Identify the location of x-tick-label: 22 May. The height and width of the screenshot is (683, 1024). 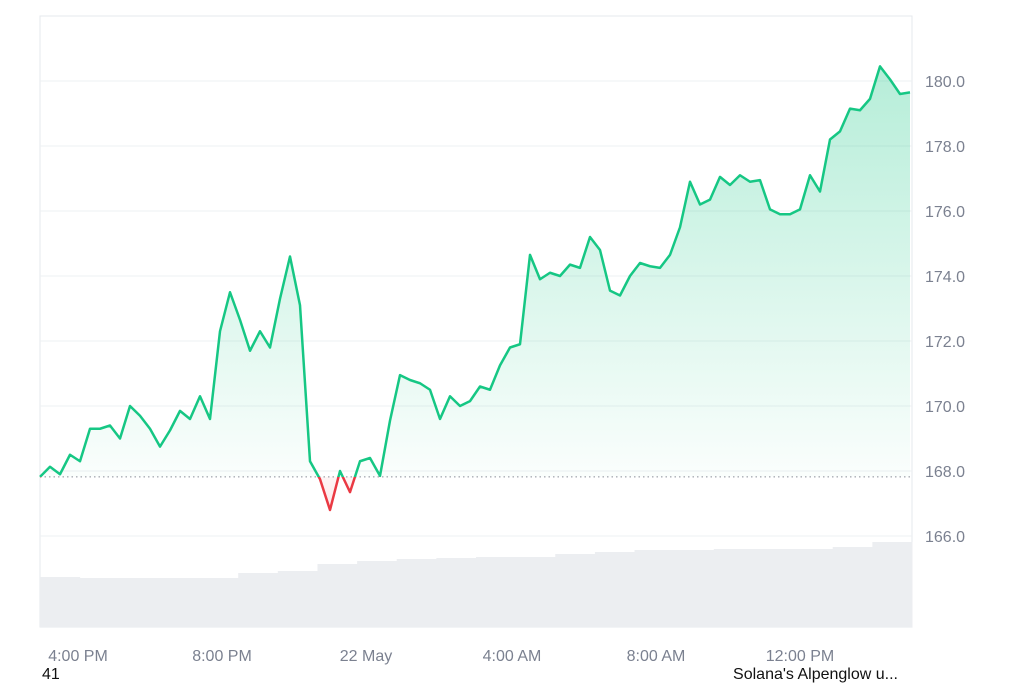
(366, 656).